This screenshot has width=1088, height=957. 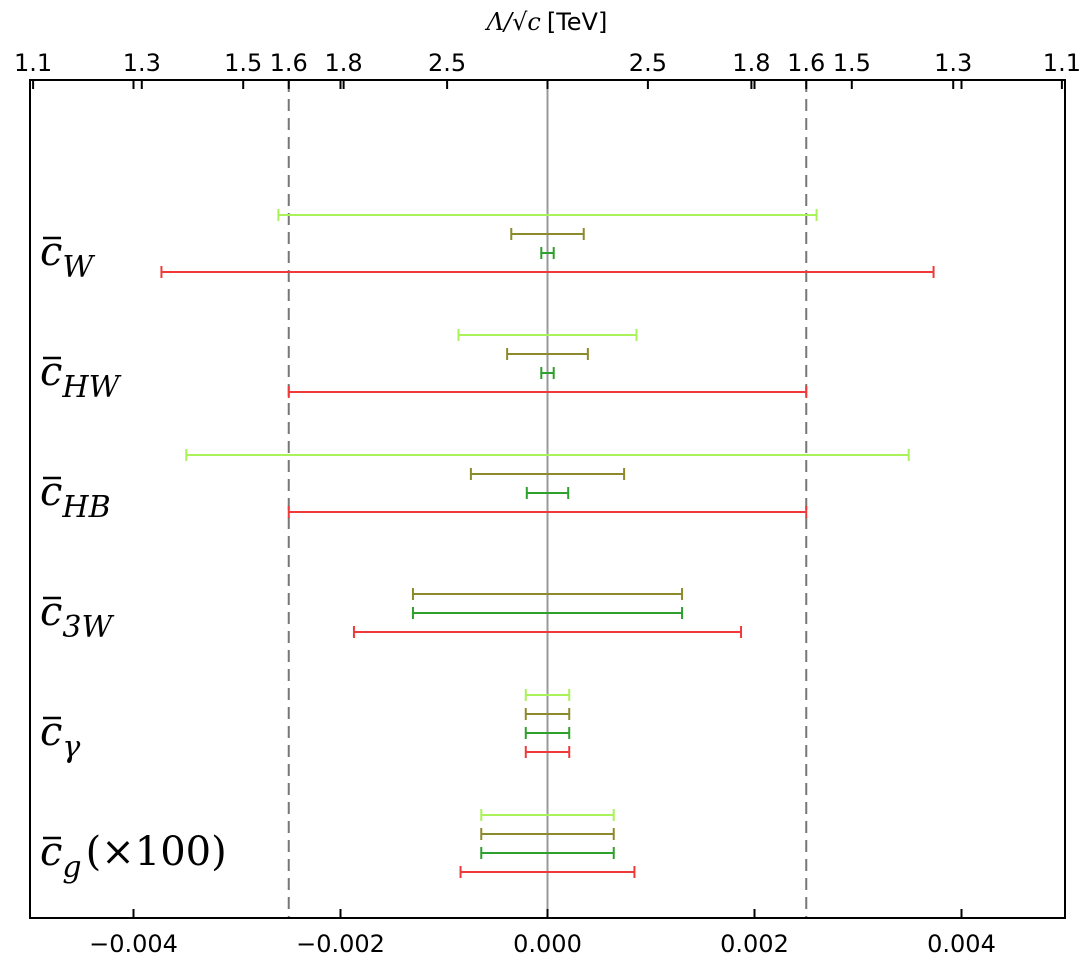 I want to click on row-labels: cW cHW cHB c3W cγ cg (×100), so click(x=133, y=557).